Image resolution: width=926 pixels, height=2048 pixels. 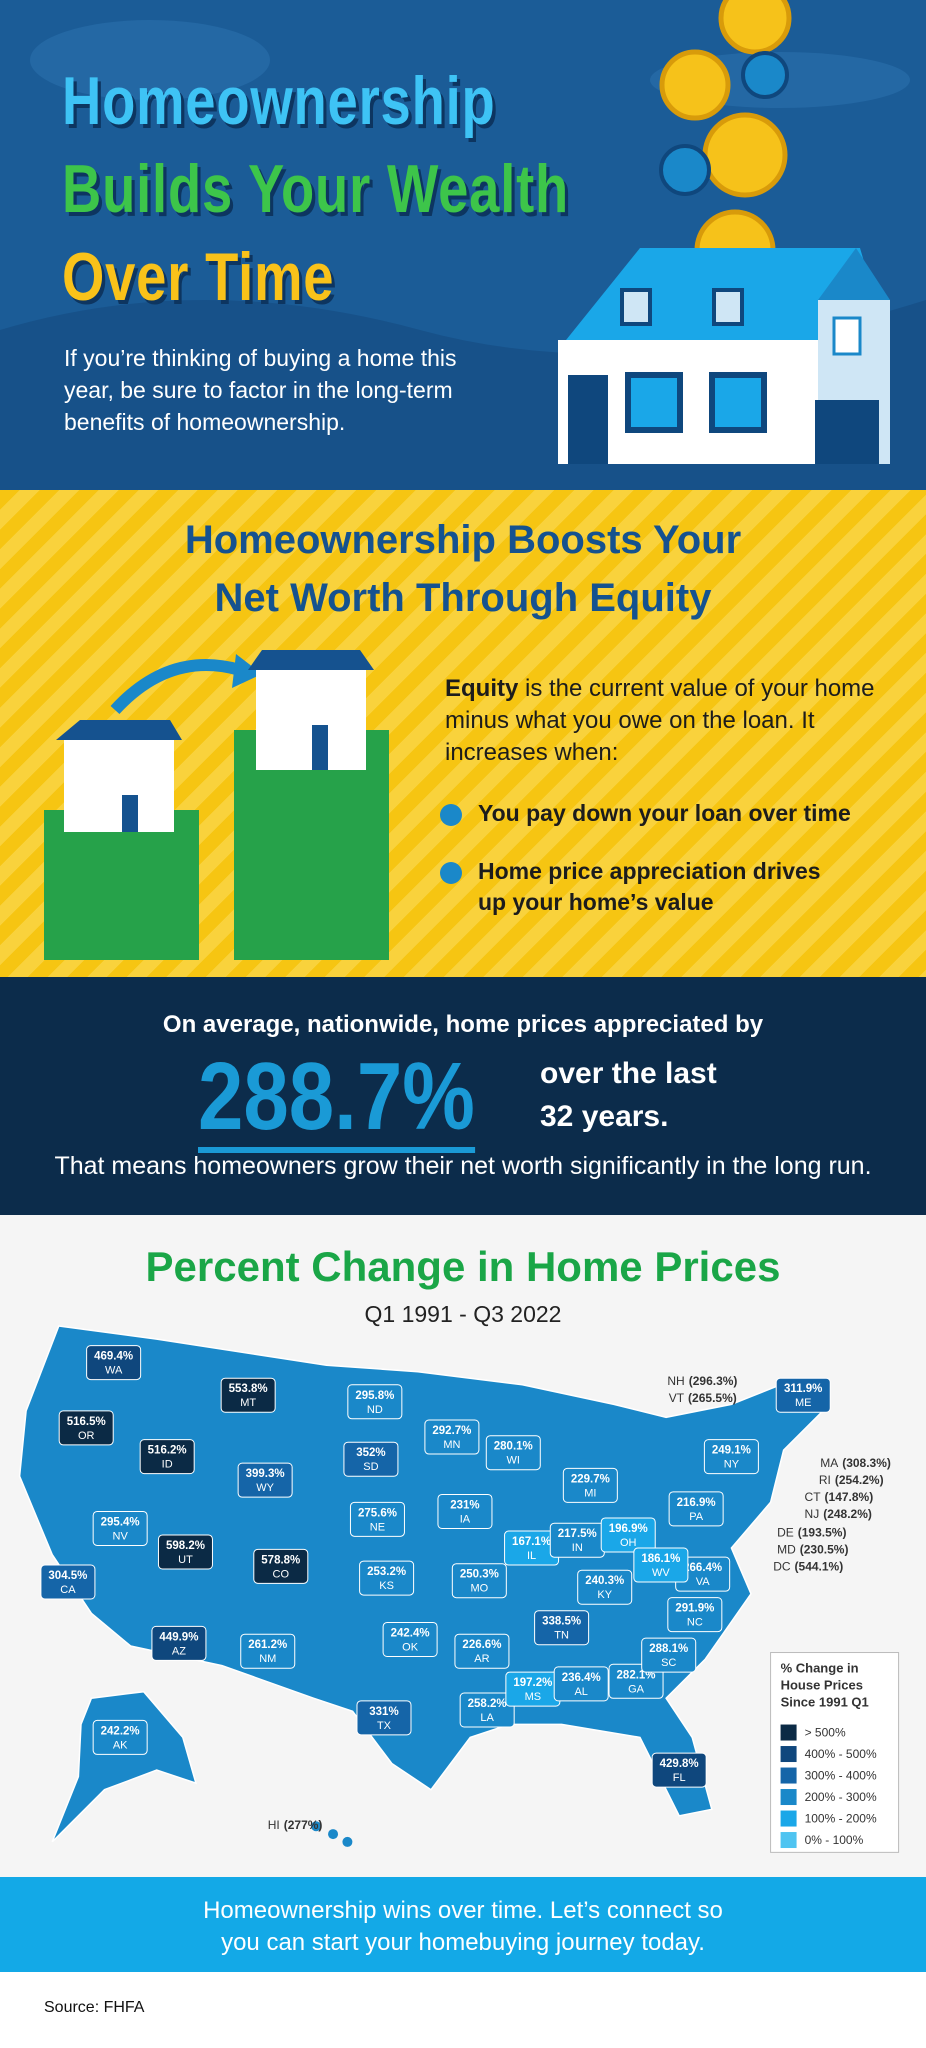 I want to click on callout-value: (248.2%), so click(x=847, y=1514).